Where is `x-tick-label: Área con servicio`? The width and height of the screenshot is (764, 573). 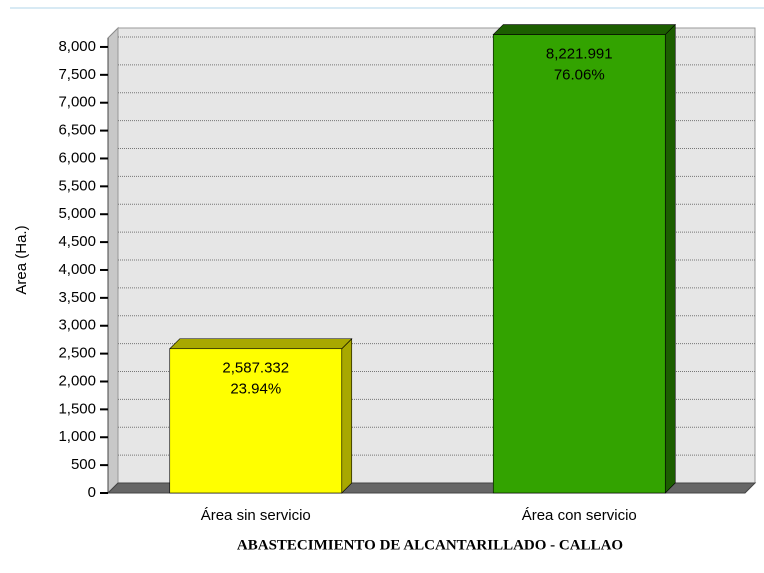 x-tick-label: Área con servicio is located at coordinates (579, 515).